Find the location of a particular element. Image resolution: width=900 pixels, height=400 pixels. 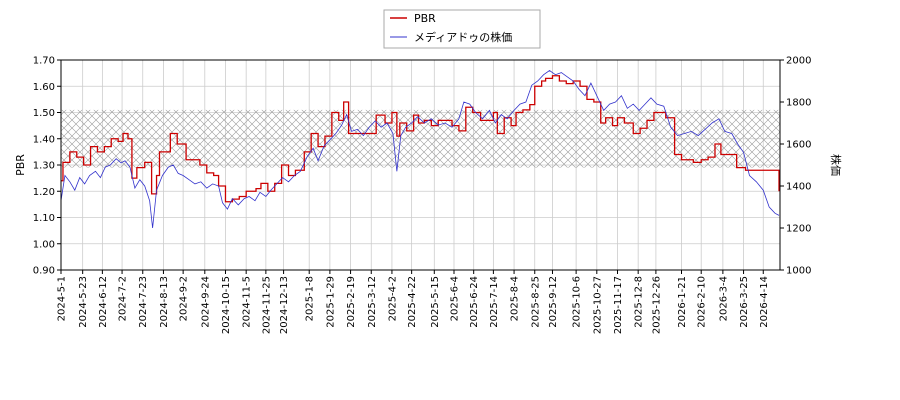

x-tick-label: 2025-8-4 is located at coordinates (515, 298).